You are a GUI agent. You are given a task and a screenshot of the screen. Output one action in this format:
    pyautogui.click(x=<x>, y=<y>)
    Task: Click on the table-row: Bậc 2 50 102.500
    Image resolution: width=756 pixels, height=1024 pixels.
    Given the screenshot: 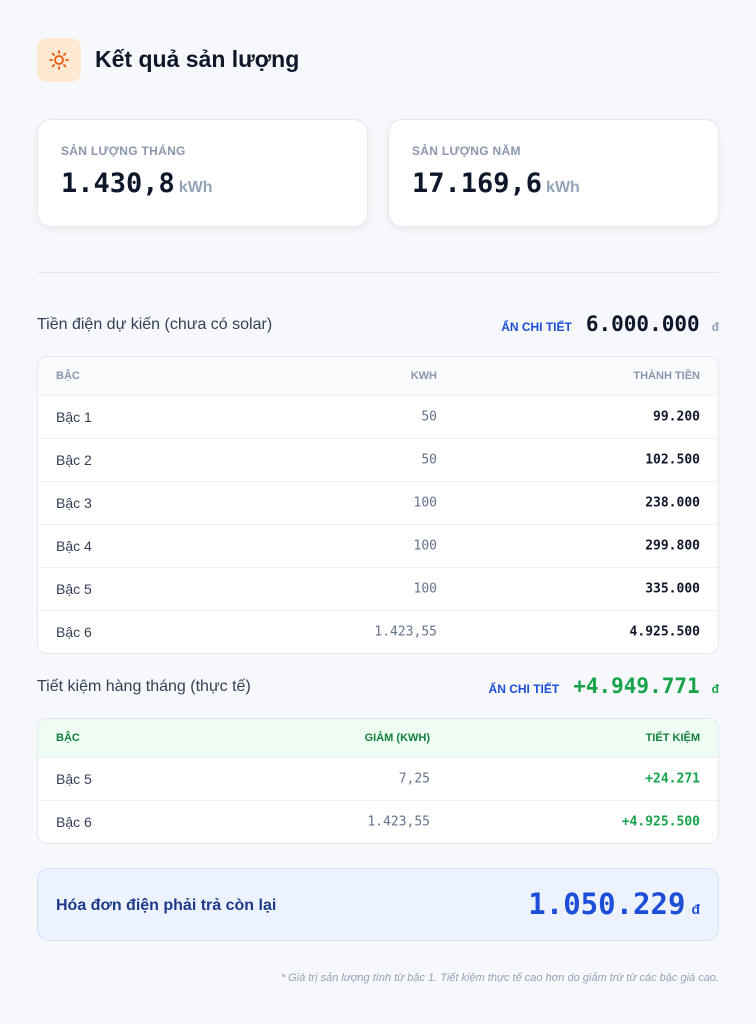 What is the action you would take?
    pyautogui.click(x=378, y=459)
    